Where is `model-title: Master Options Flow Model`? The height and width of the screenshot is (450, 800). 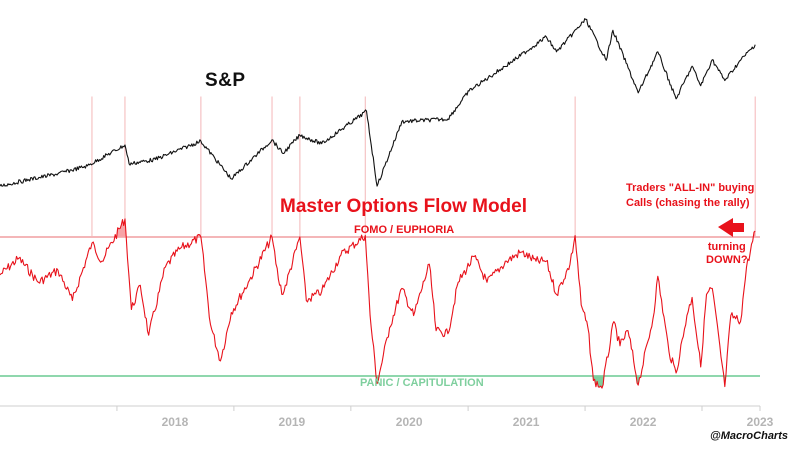
model-title: Master Options Flow Model is located at coordinates (404, 206).